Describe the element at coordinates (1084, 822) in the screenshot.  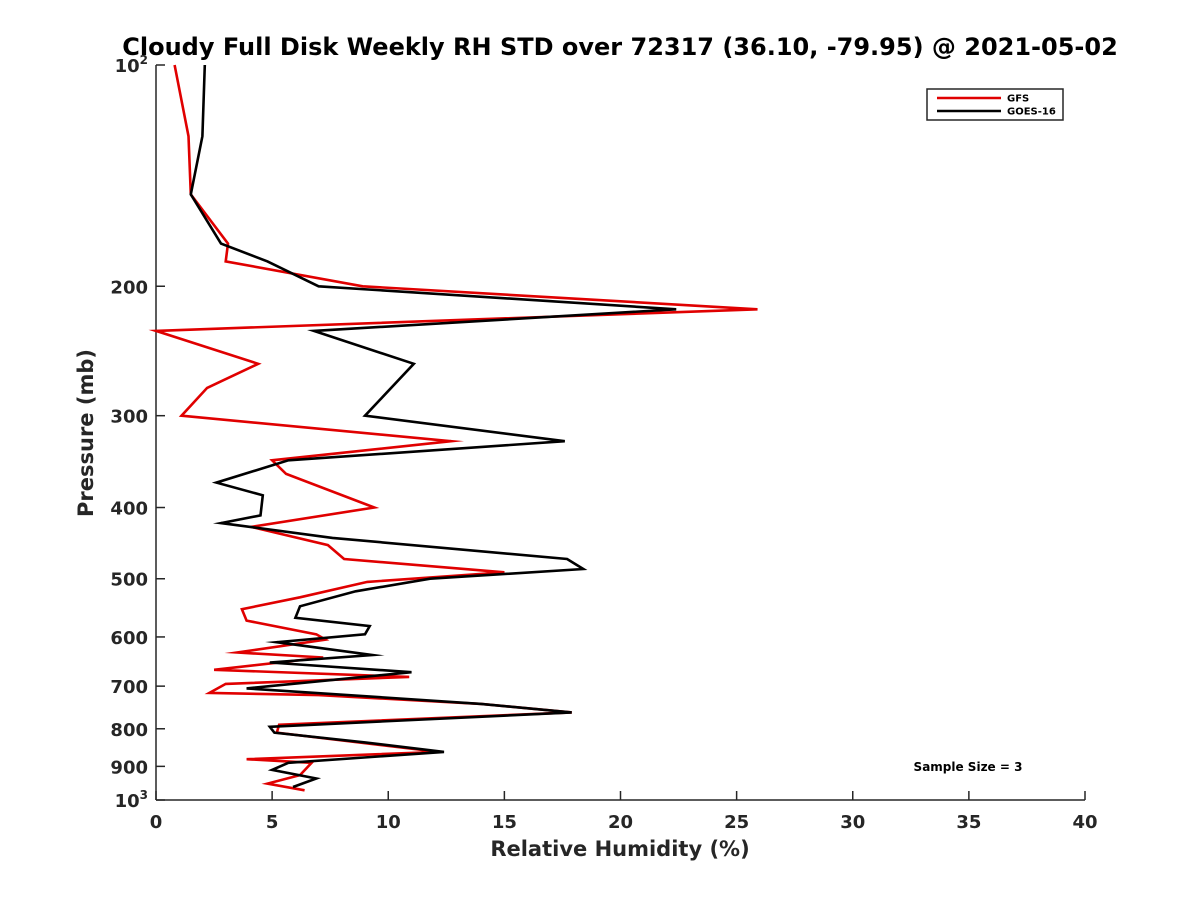
I see `x-tick-label: 40` at that location.